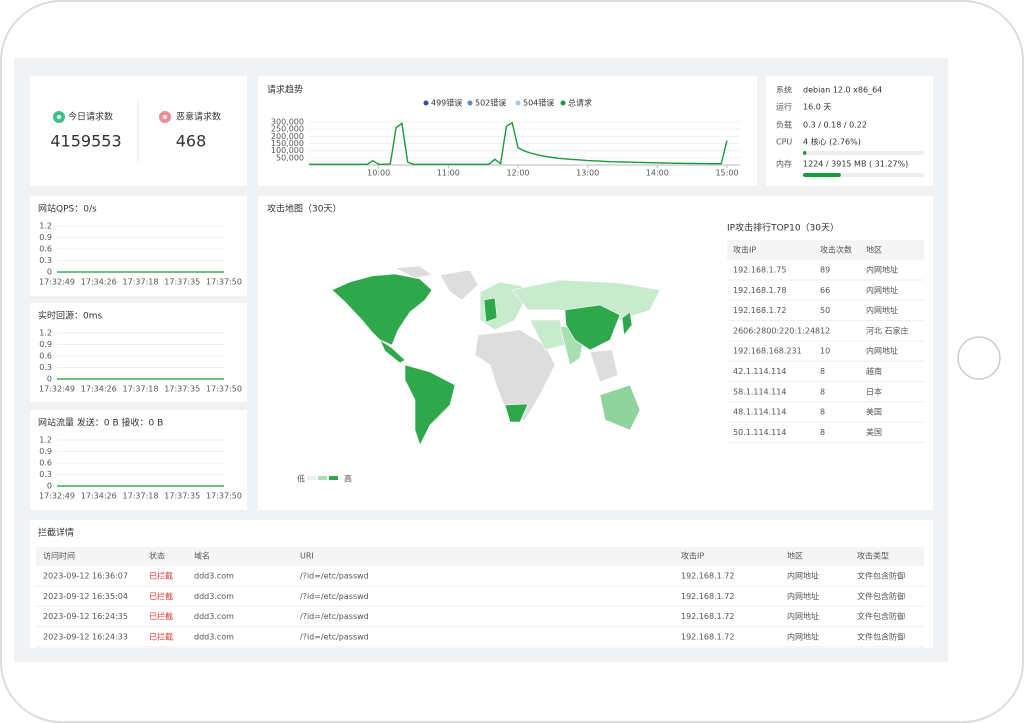  Describe the element at coordinates (825, 270) in the screenshot. I see `cell: 89` at that location.